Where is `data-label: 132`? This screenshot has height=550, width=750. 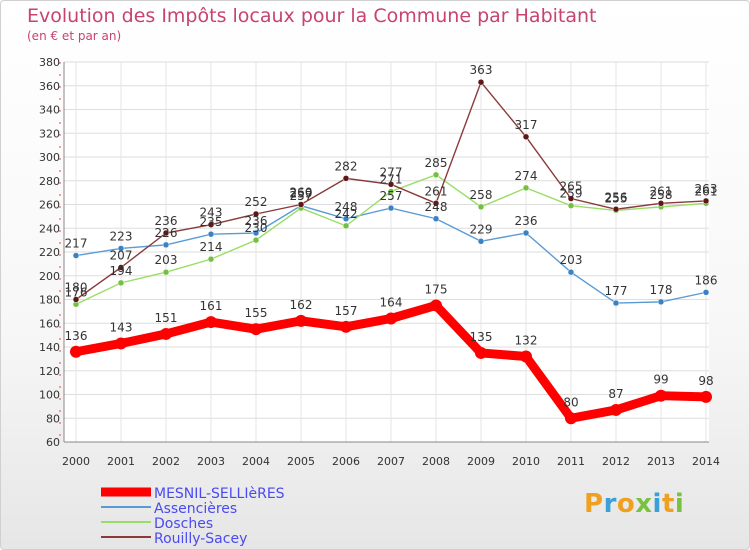 data-label: 132 is located at coordinates (526, 341).